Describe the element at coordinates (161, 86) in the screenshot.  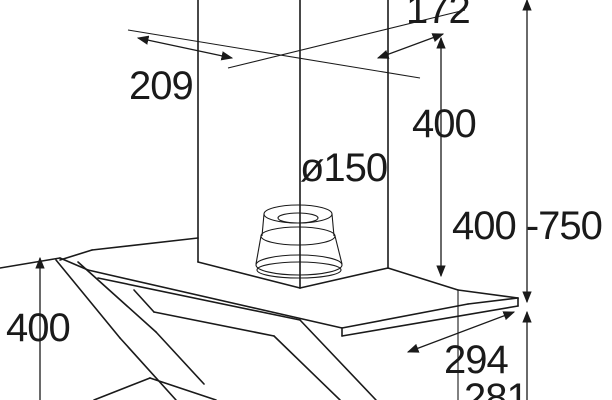
I see `dimension-depth-top: 209` at that location.